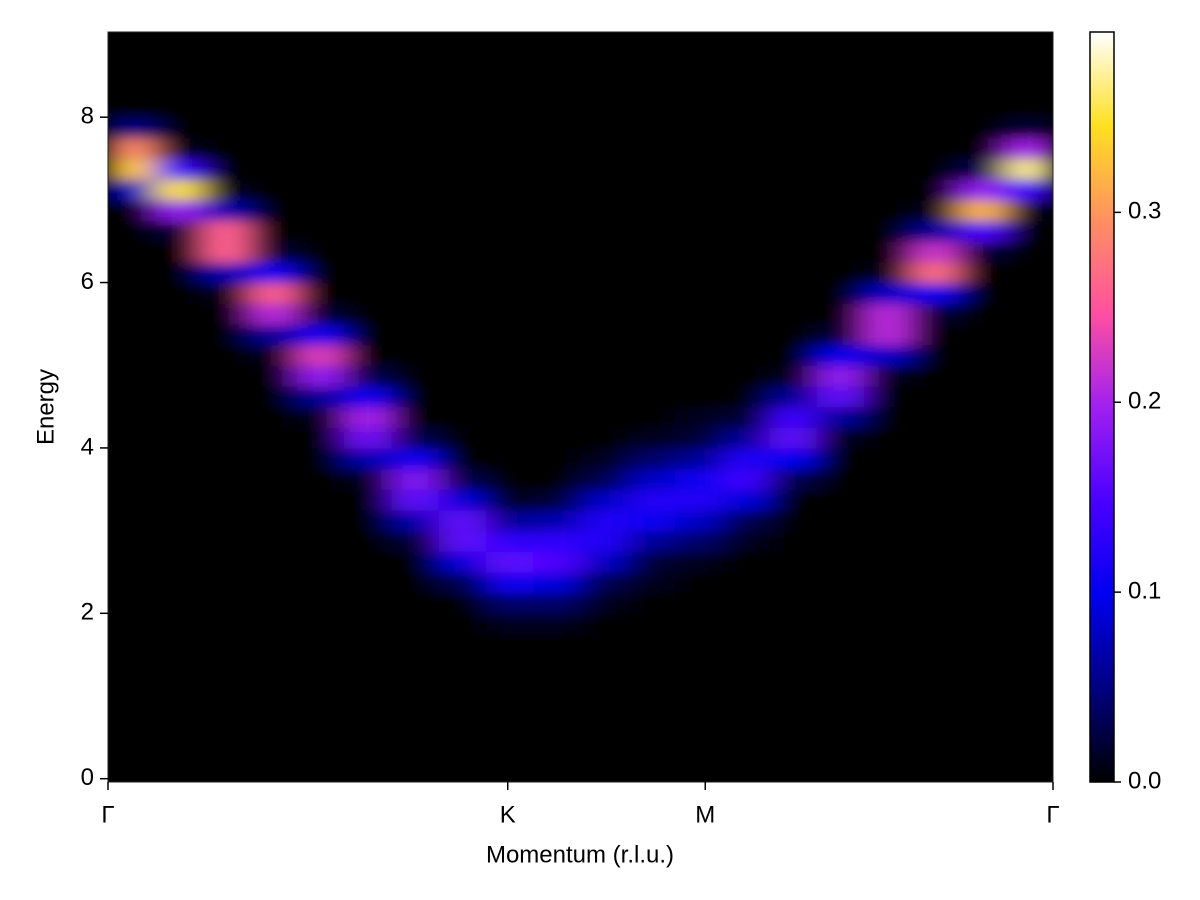 The width and height of the screenshot is (1200, 900). Describe the element at coordinates (508, 814) in the screenshot. I see `x-tick-label: K` at that location.